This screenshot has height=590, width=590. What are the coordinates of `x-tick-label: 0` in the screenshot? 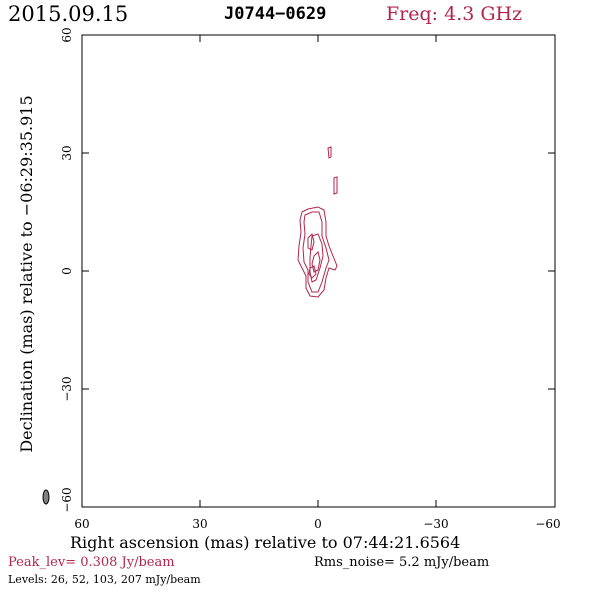 It's located at (318, 524).